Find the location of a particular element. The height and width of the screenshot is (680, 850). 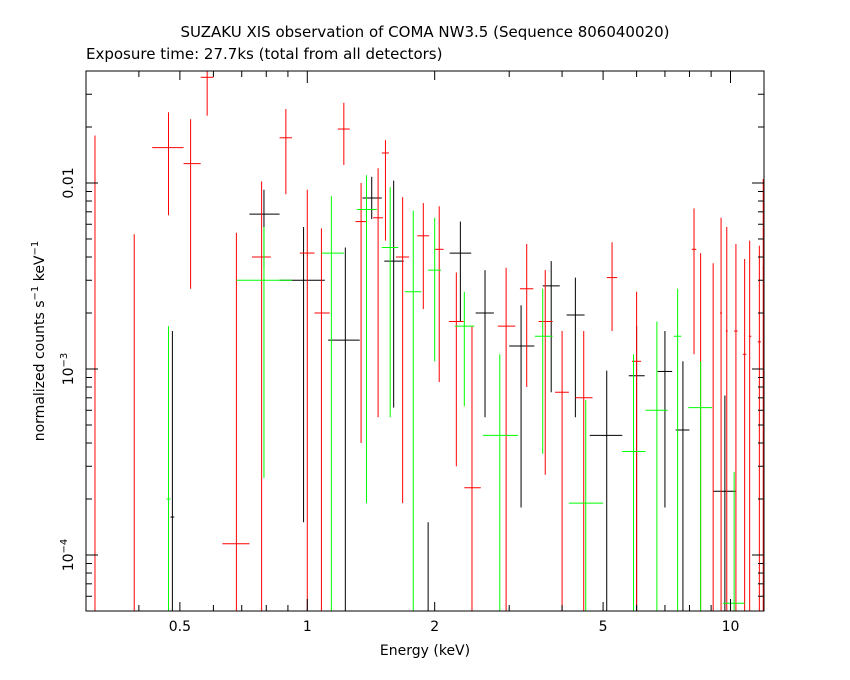

x-tick-label: 5 is located at coordinates (603, 627).